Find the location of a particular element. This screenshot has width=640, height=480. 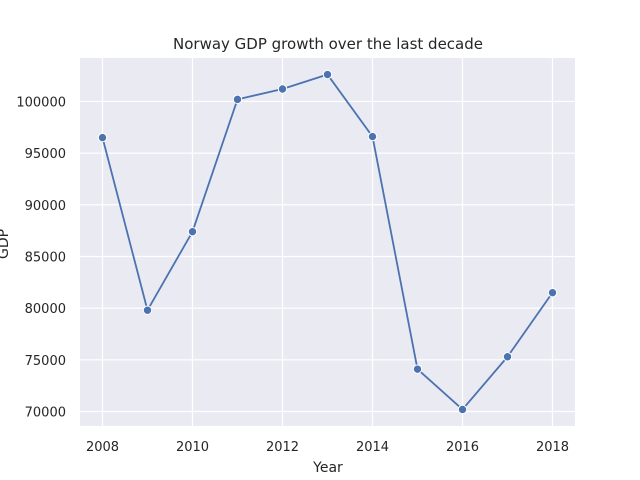

x-tick-label: 2012 is located at coordinates (282, 447).